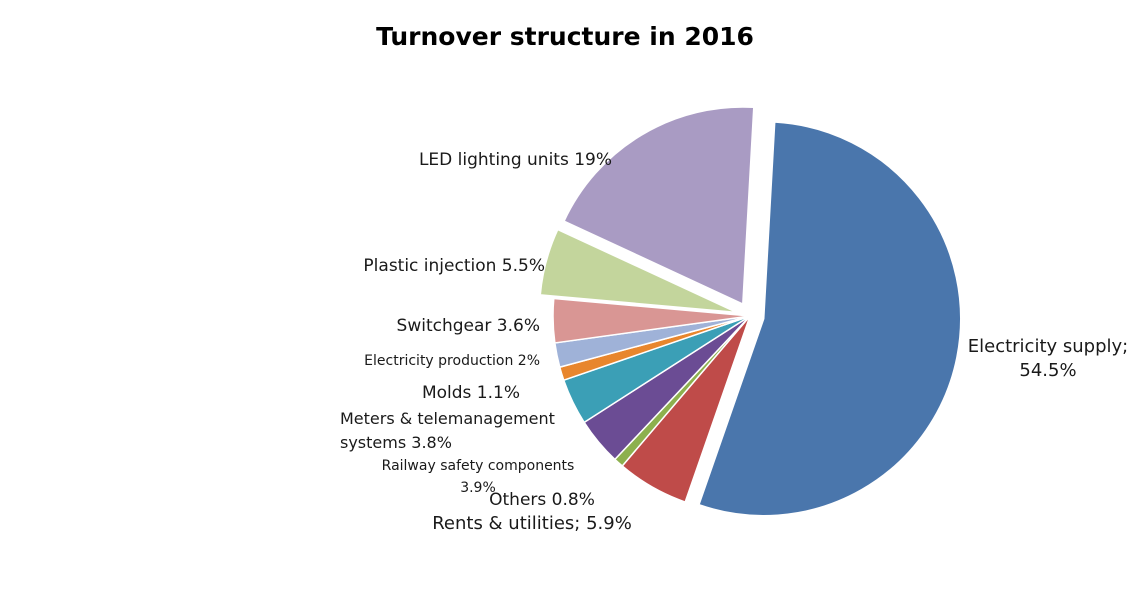  I want to click on slice-label-line: LED lighting units 19%, so click(515, 160).